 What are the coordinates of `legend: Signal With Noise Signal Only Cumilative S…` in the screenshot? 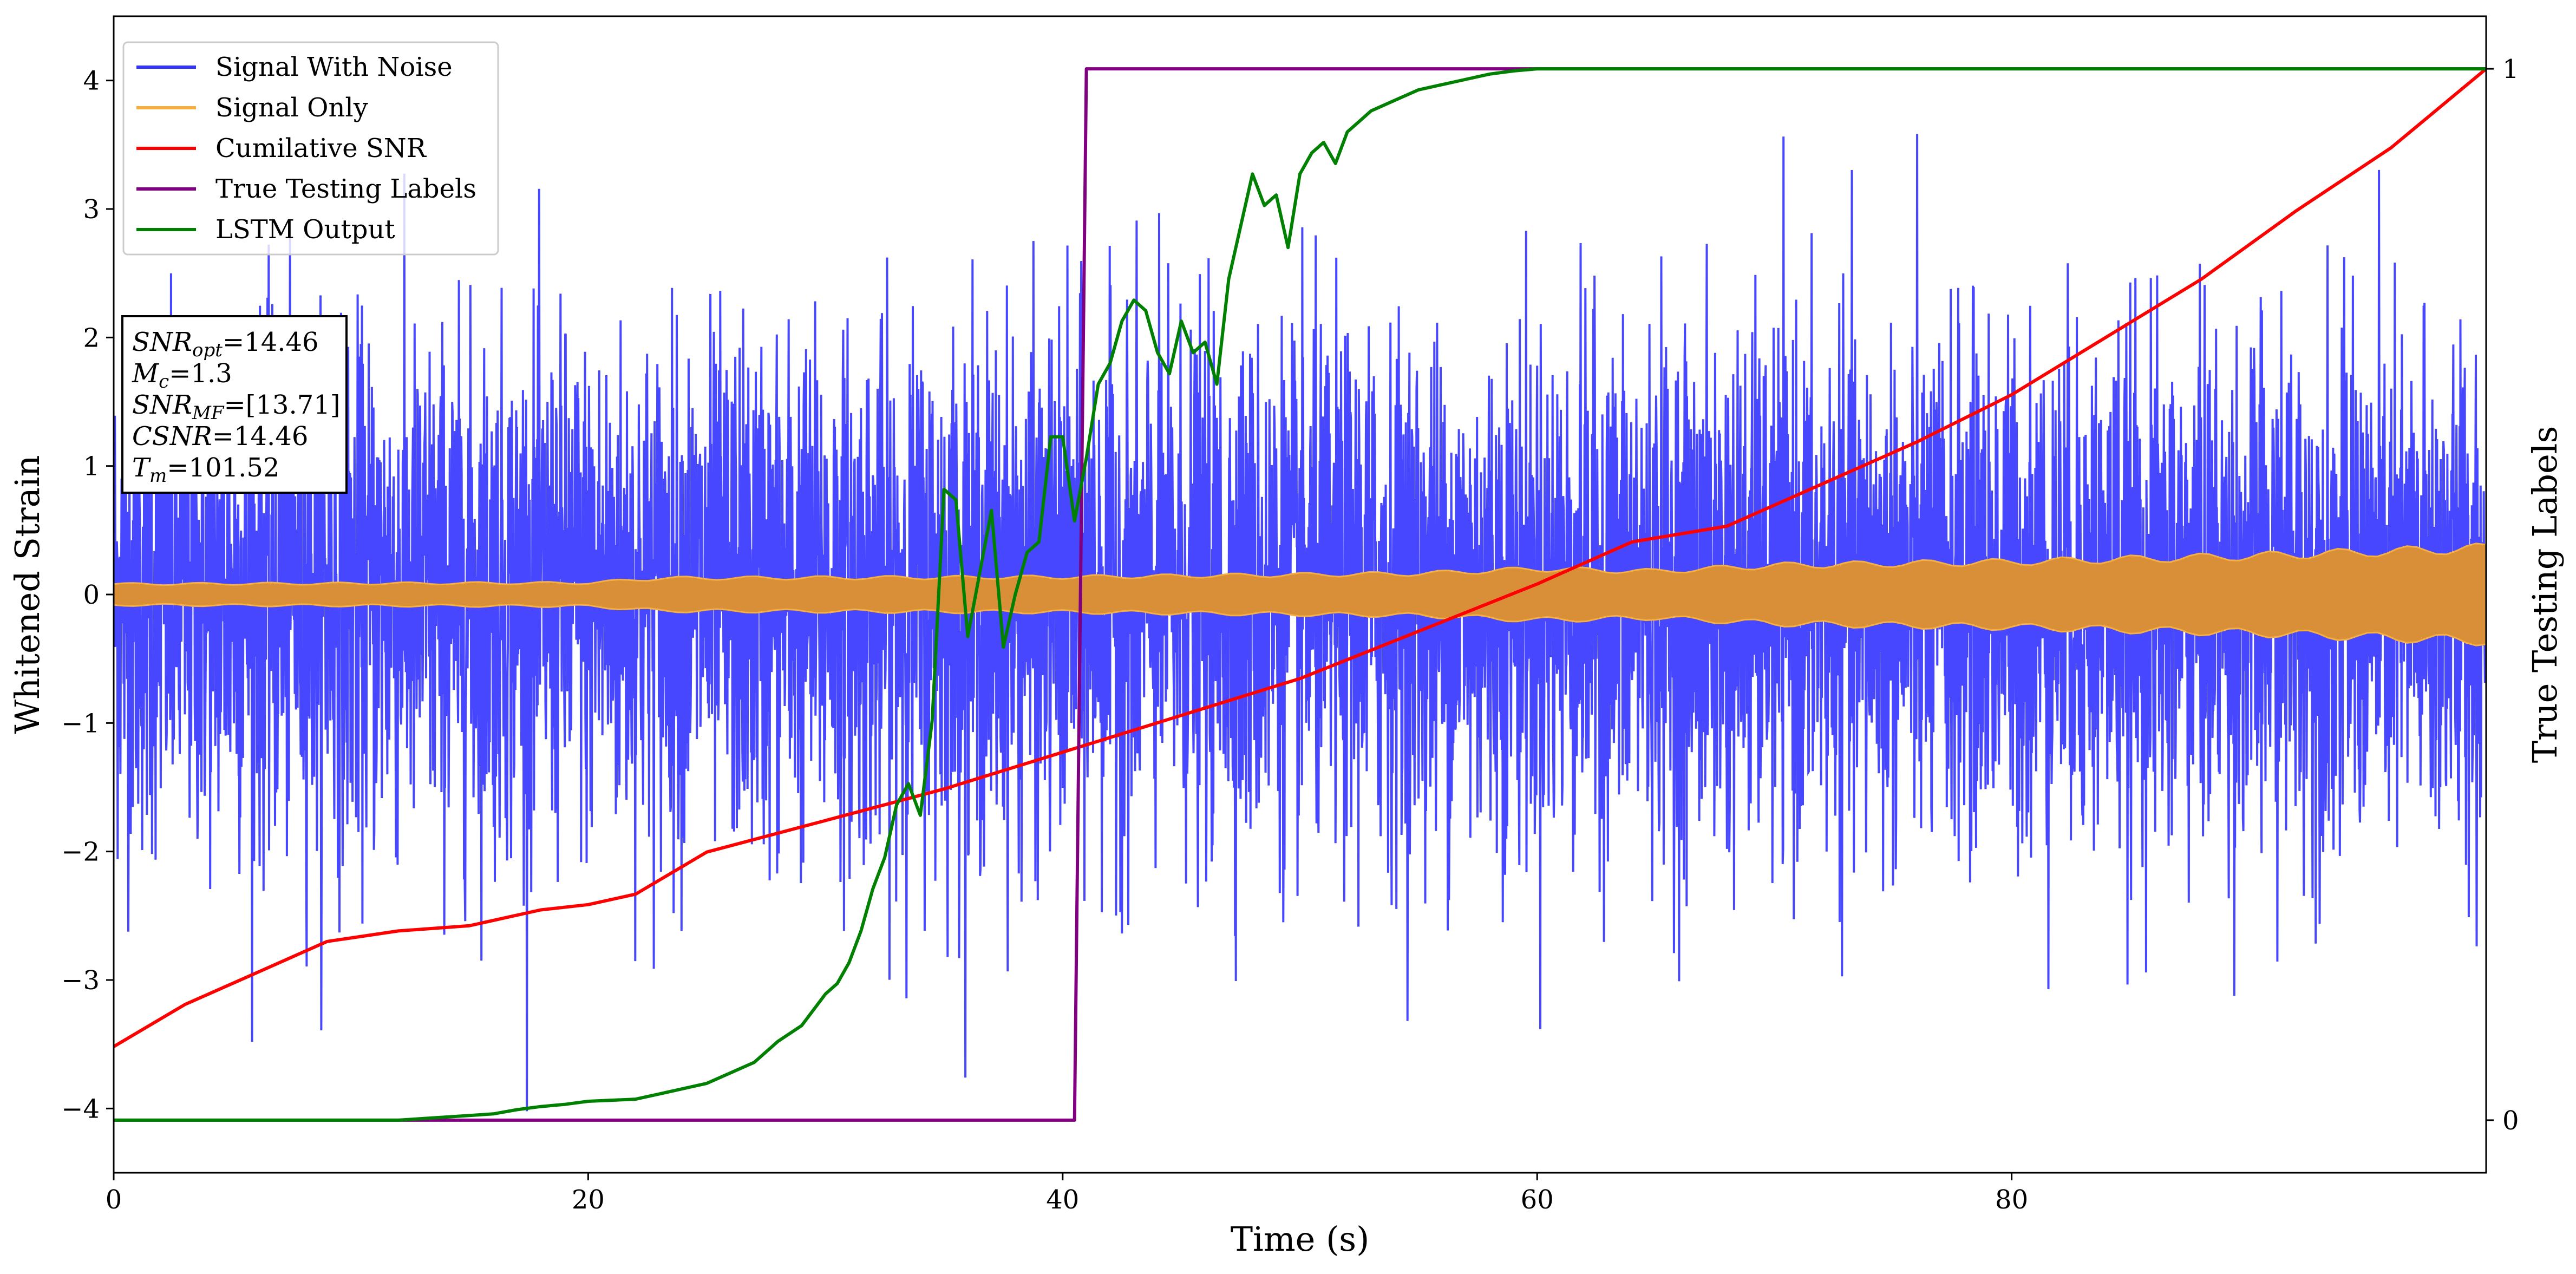 It's located at (310, 148).